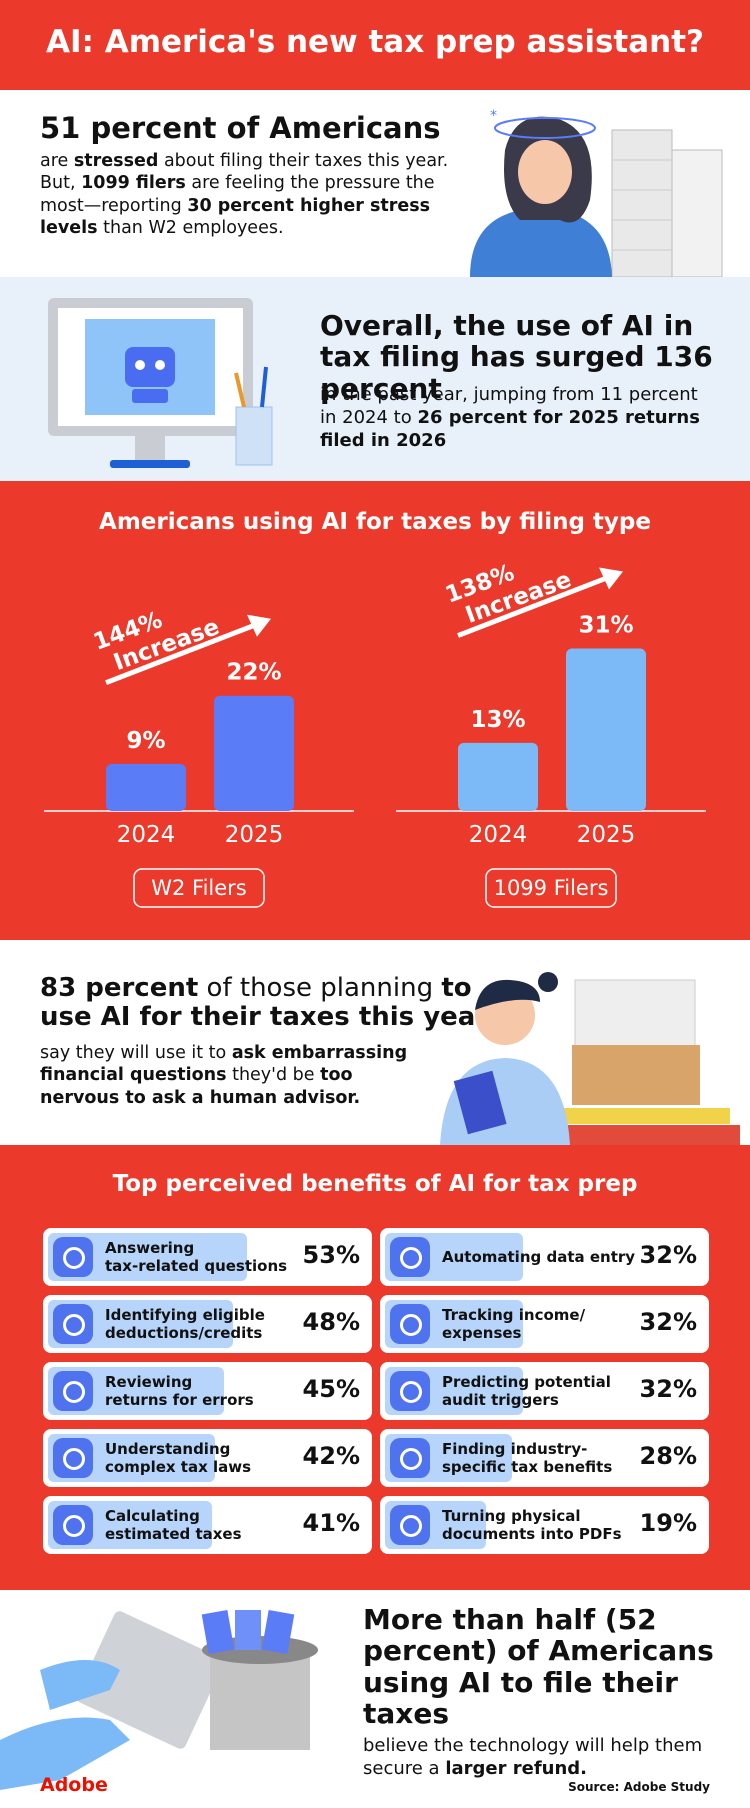 This screenshot has width=750, height=1808. I want to click on benefit-card: Answering tax-related questions 53%, so click(207, 1257).